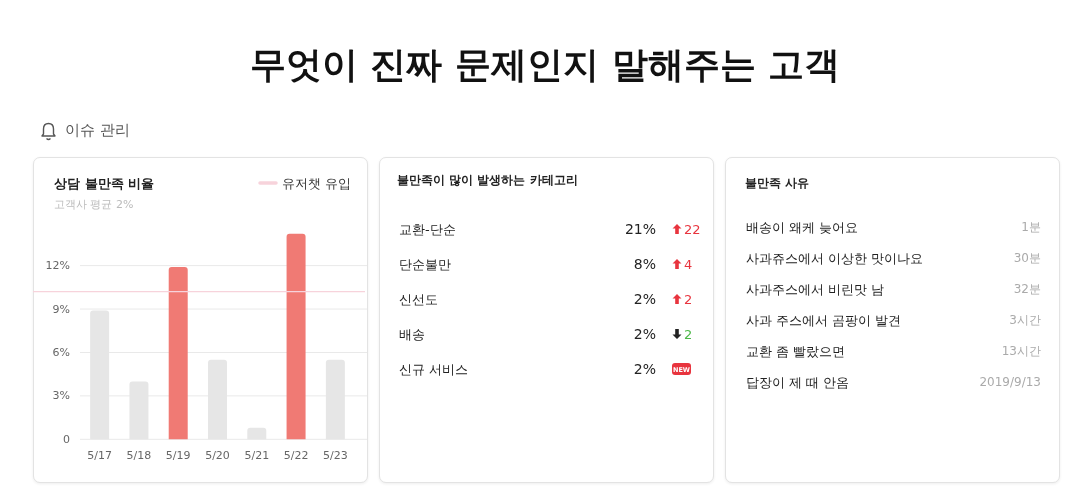  I want to click on category-label: 사과주스에서 비린맛 남, so click(814, 288).